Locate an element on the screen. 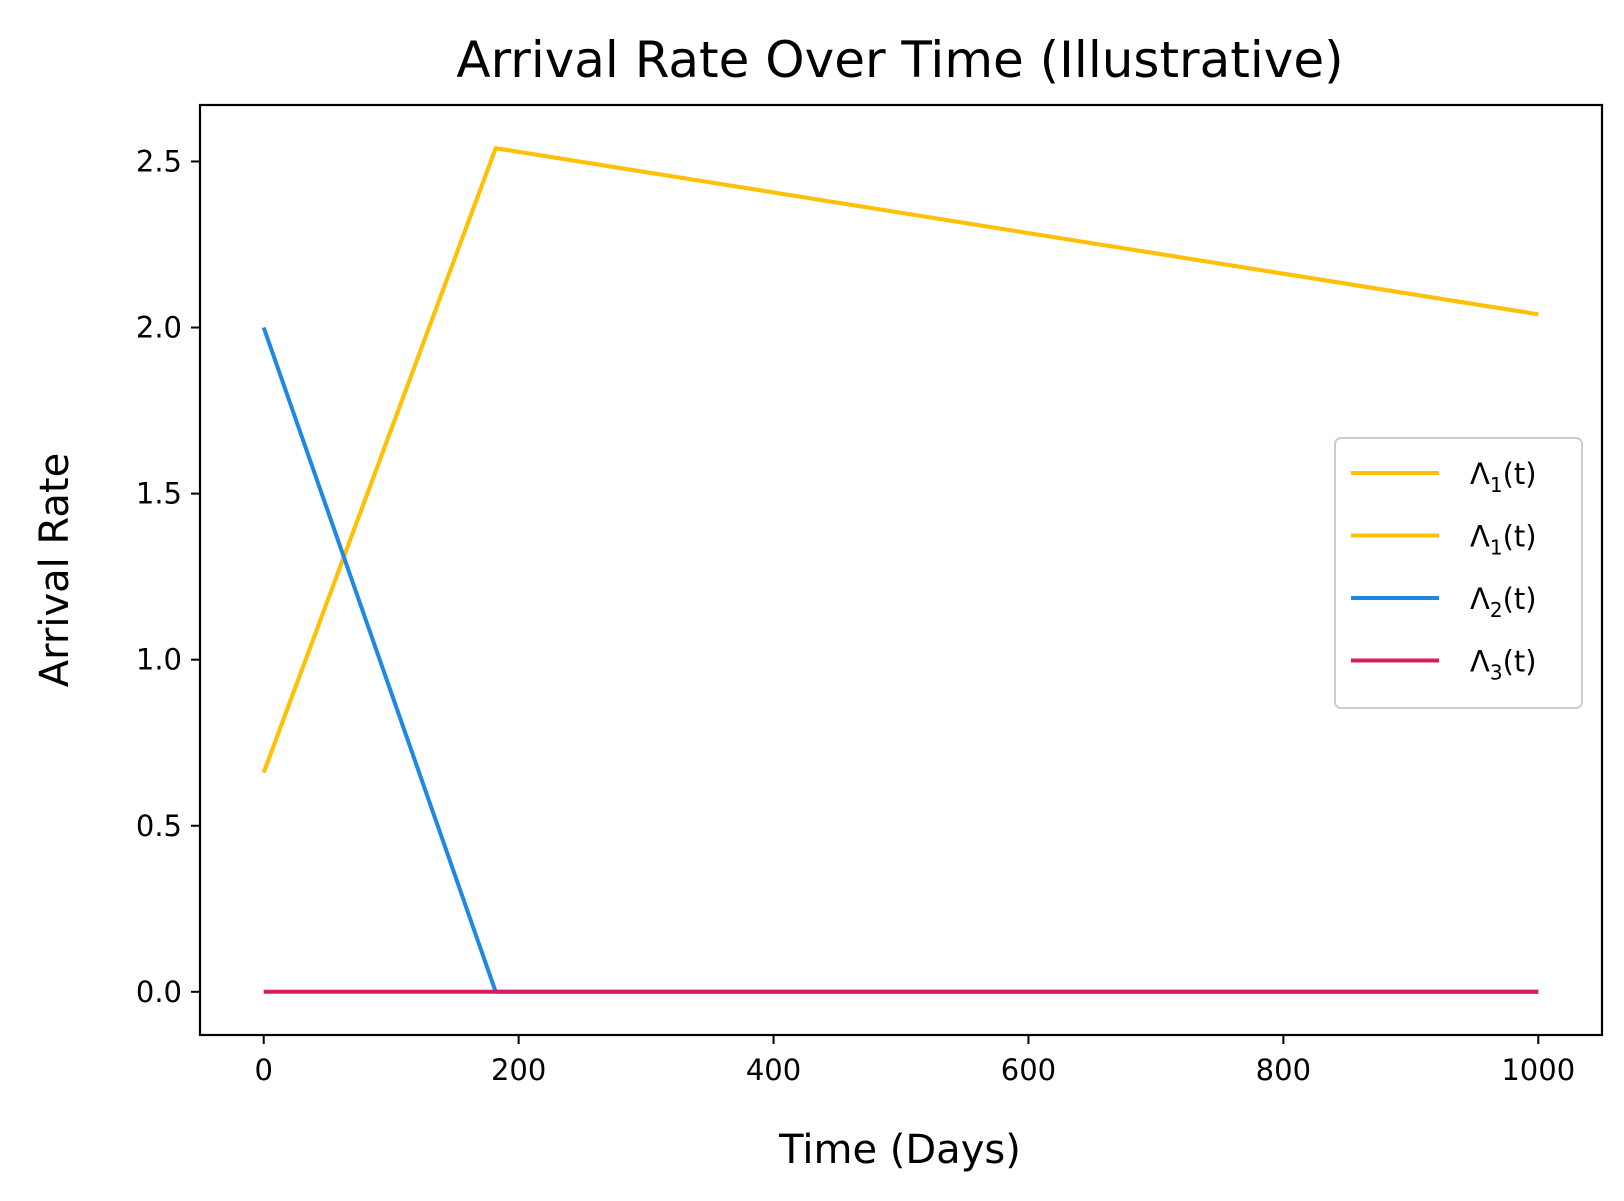  x-tick-label: 800 is located at coordinates (1283, 1070).